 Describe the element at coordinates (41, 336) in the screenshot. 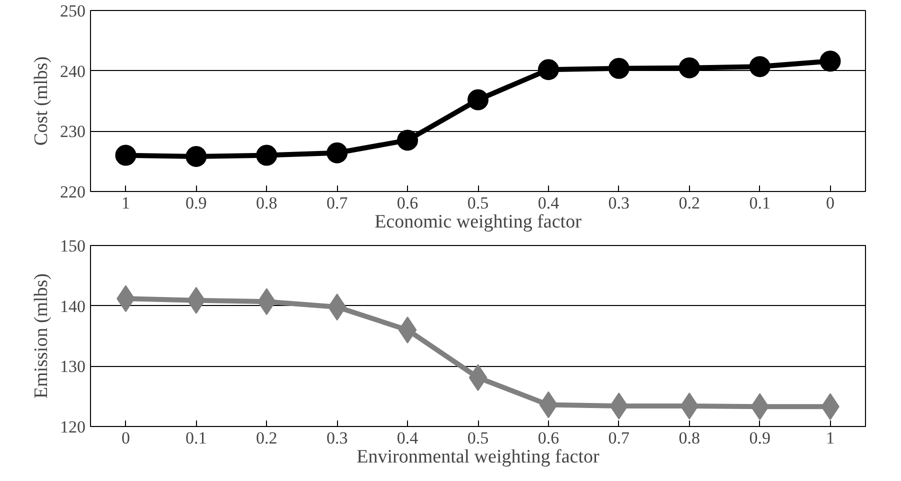

I see `y-axis-title: Emission (mlbs)` at that location.